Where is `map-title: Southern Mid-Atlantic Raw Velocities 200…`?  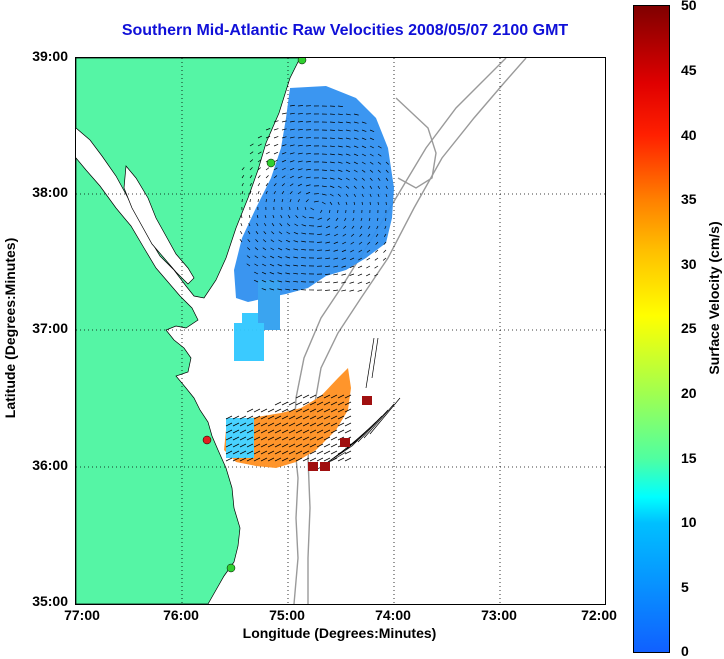
map-title: Southern Mid-Atlantic Raw Velocities 200… is located at coordinates (345, 30).